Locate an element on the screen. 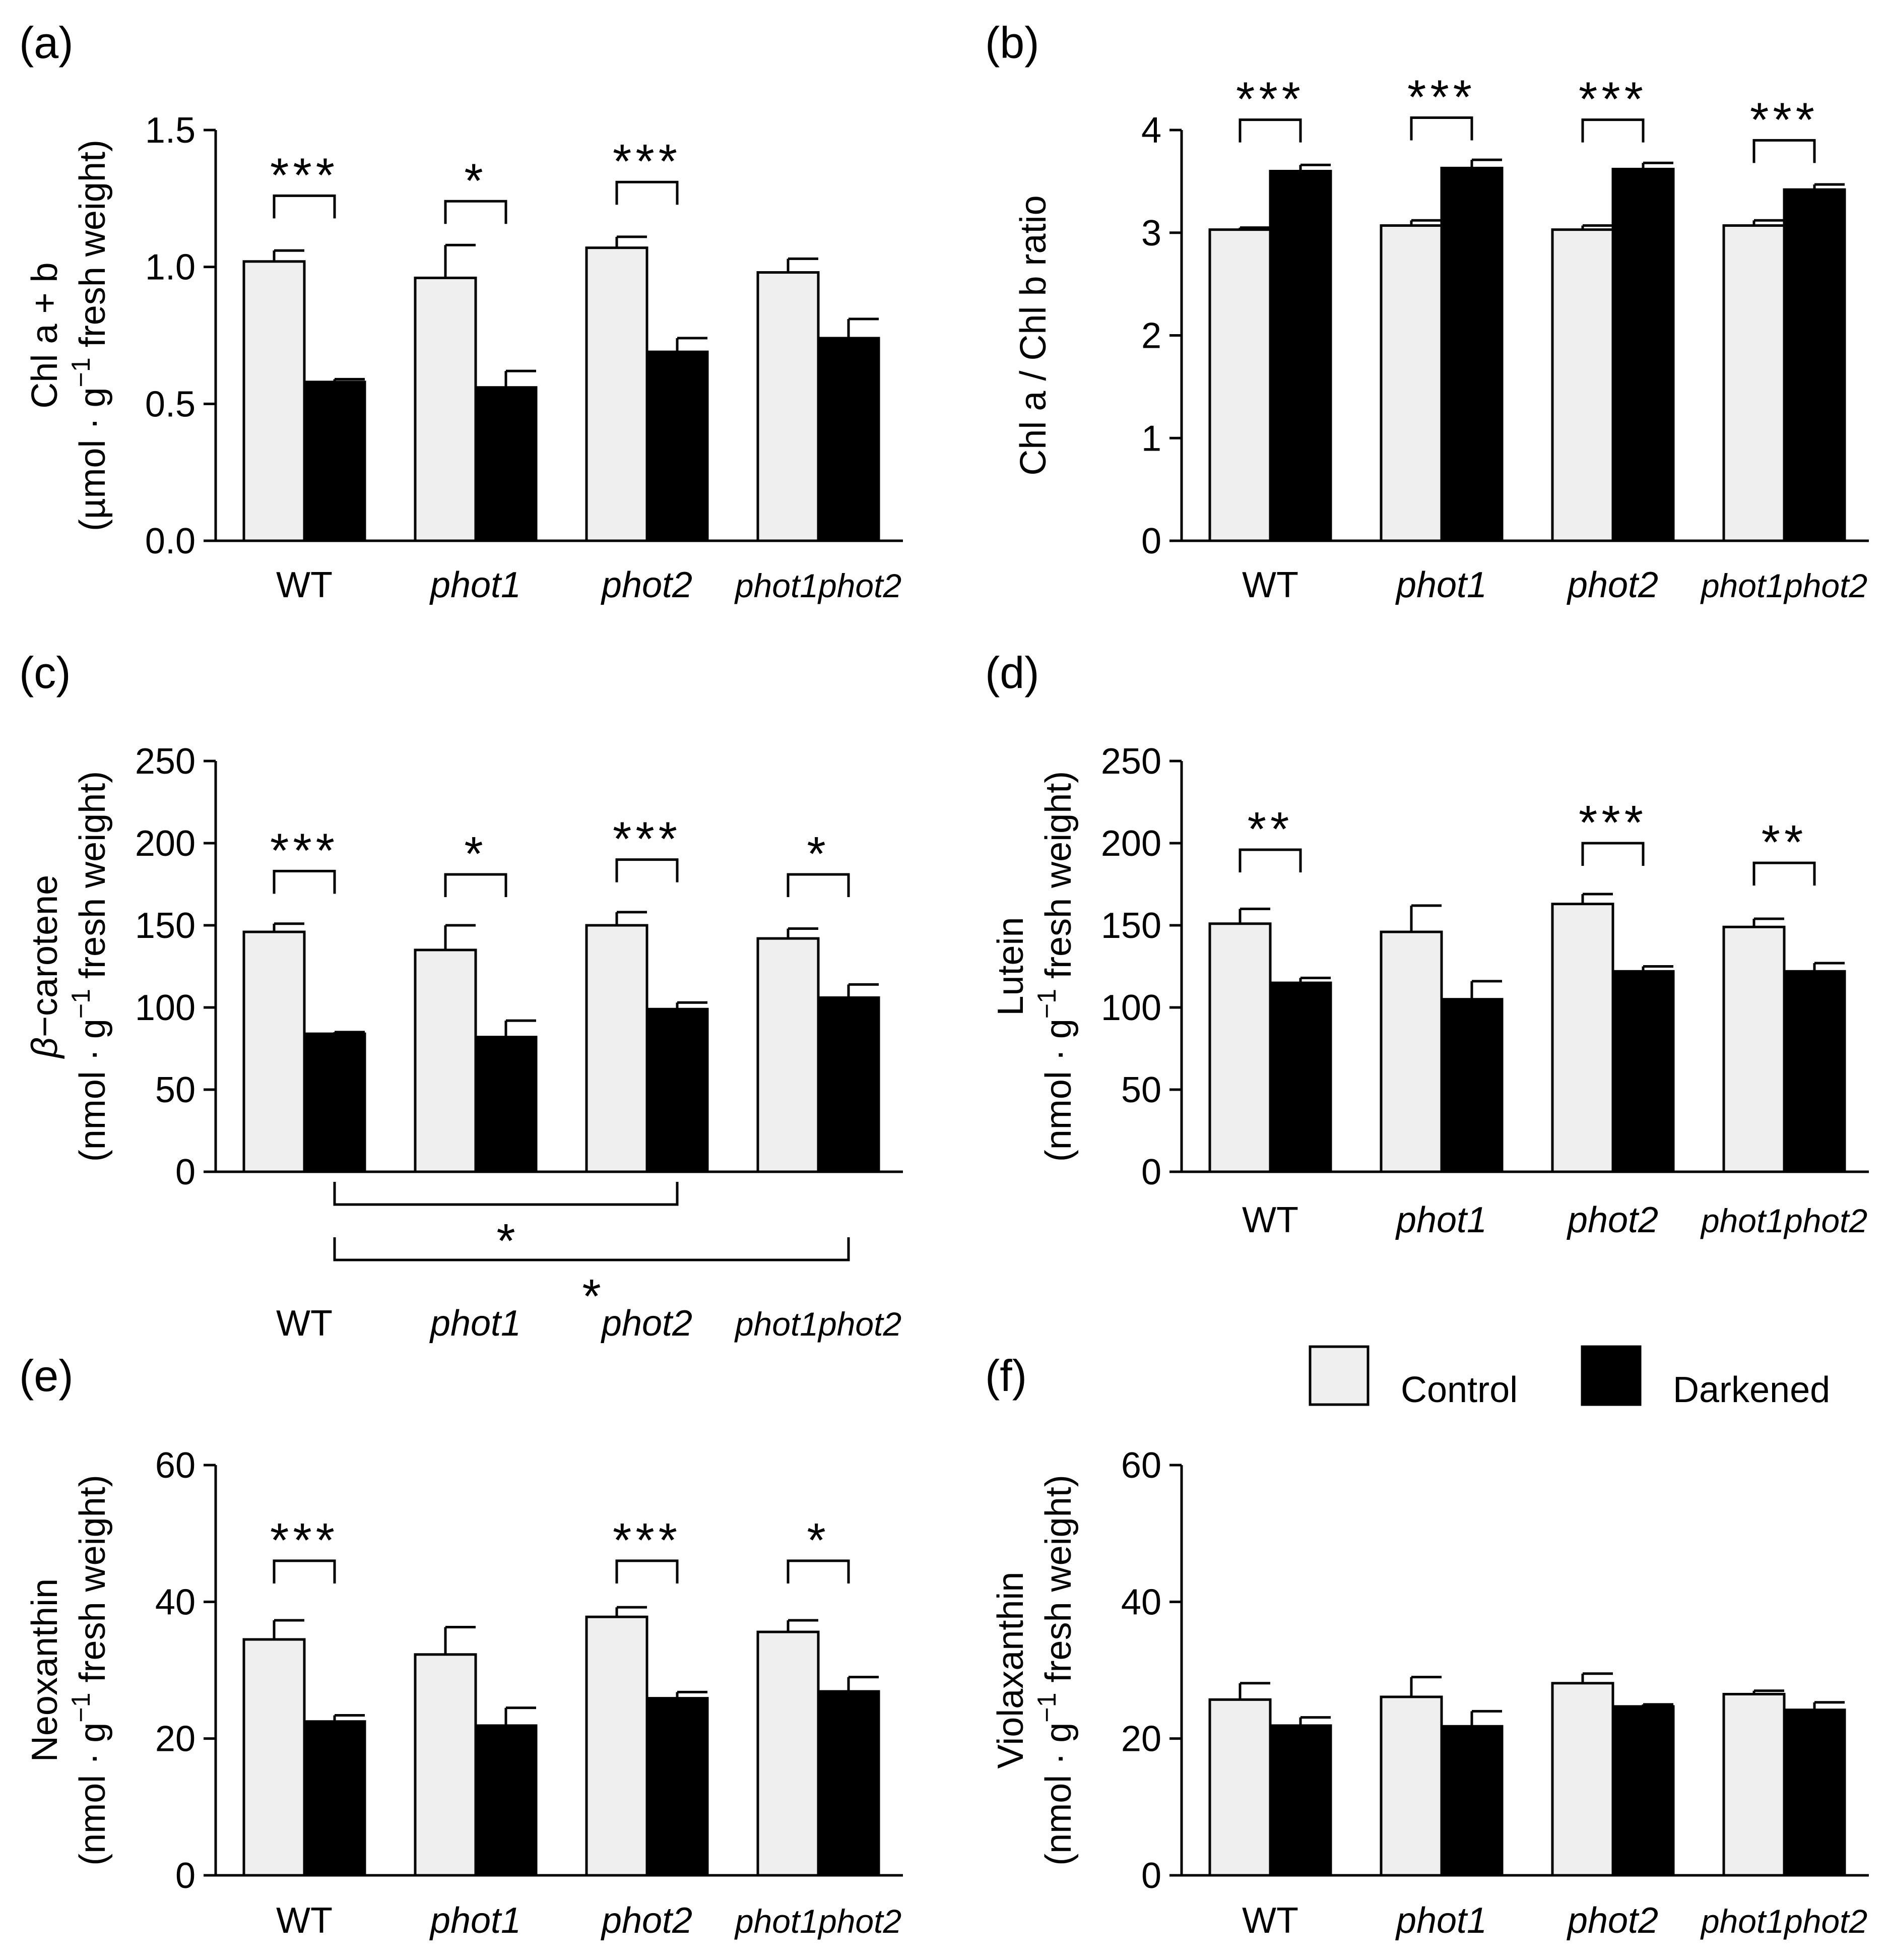 Image resolution: width=1887 pixels, height=1960 pixels. panel-label: (a) is located at coordinates (47, 43).